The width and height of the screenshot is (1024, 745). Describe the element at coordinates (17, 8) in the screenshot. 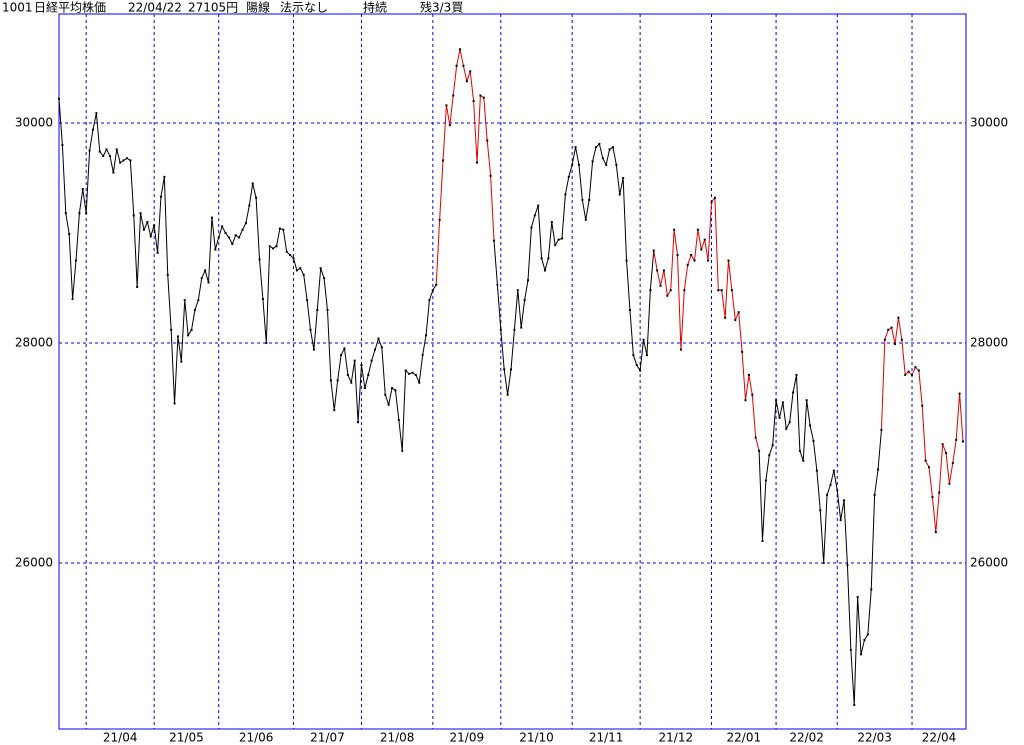

I see `header-text: 1001` at that location.